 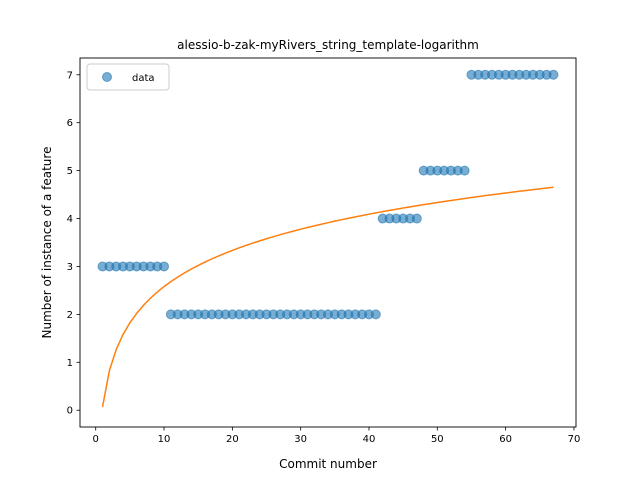 What do you see at coordinates (107, 77) in the screenshot?
I see `legend-marker` at bounding box center [107, 77].